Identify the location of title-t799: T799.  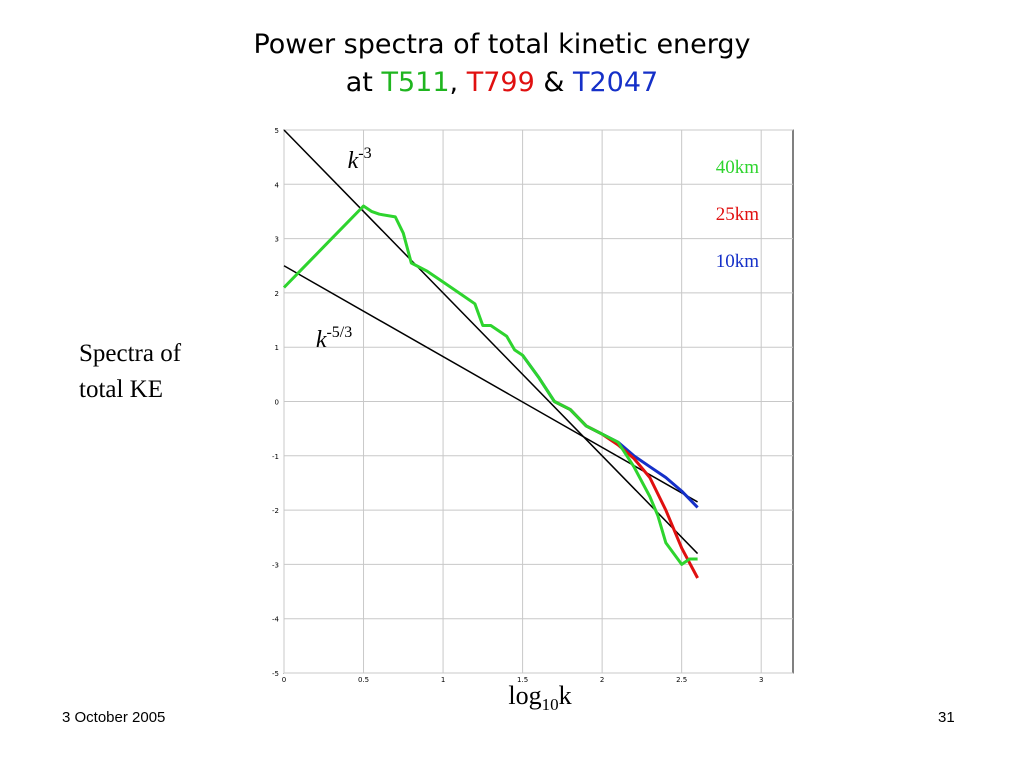
(500, 82).